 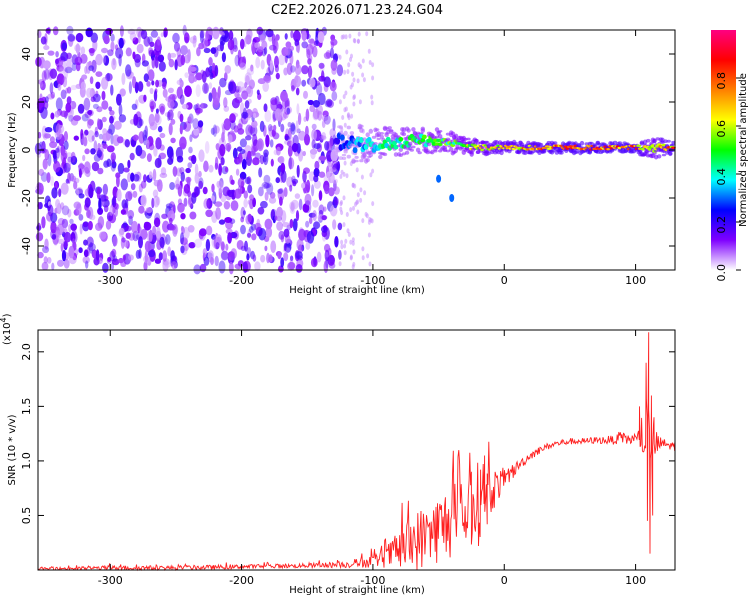 I want to click on colorbar-tick-label: 0.8, so click(x=721, y=81).